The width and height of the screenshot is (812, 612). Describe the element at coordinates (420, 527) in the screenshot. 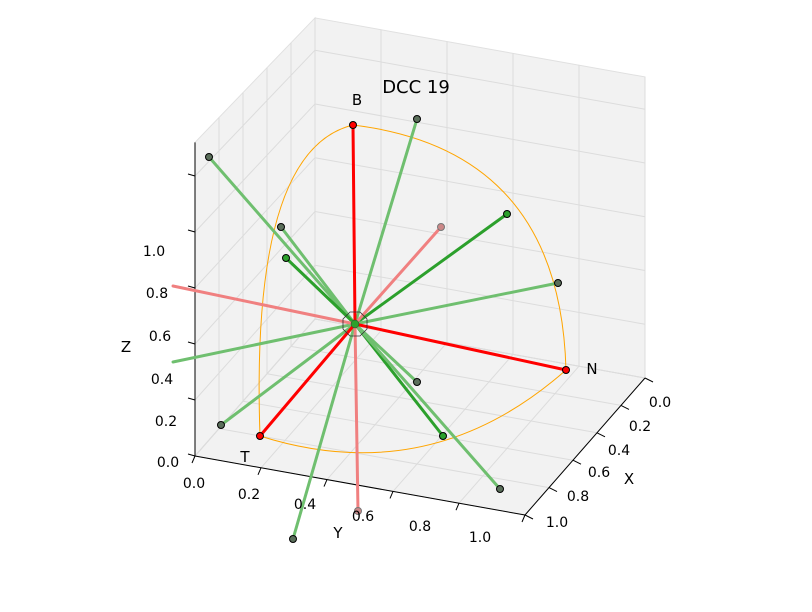

I see `y-tick-label: 0.8` at that location.